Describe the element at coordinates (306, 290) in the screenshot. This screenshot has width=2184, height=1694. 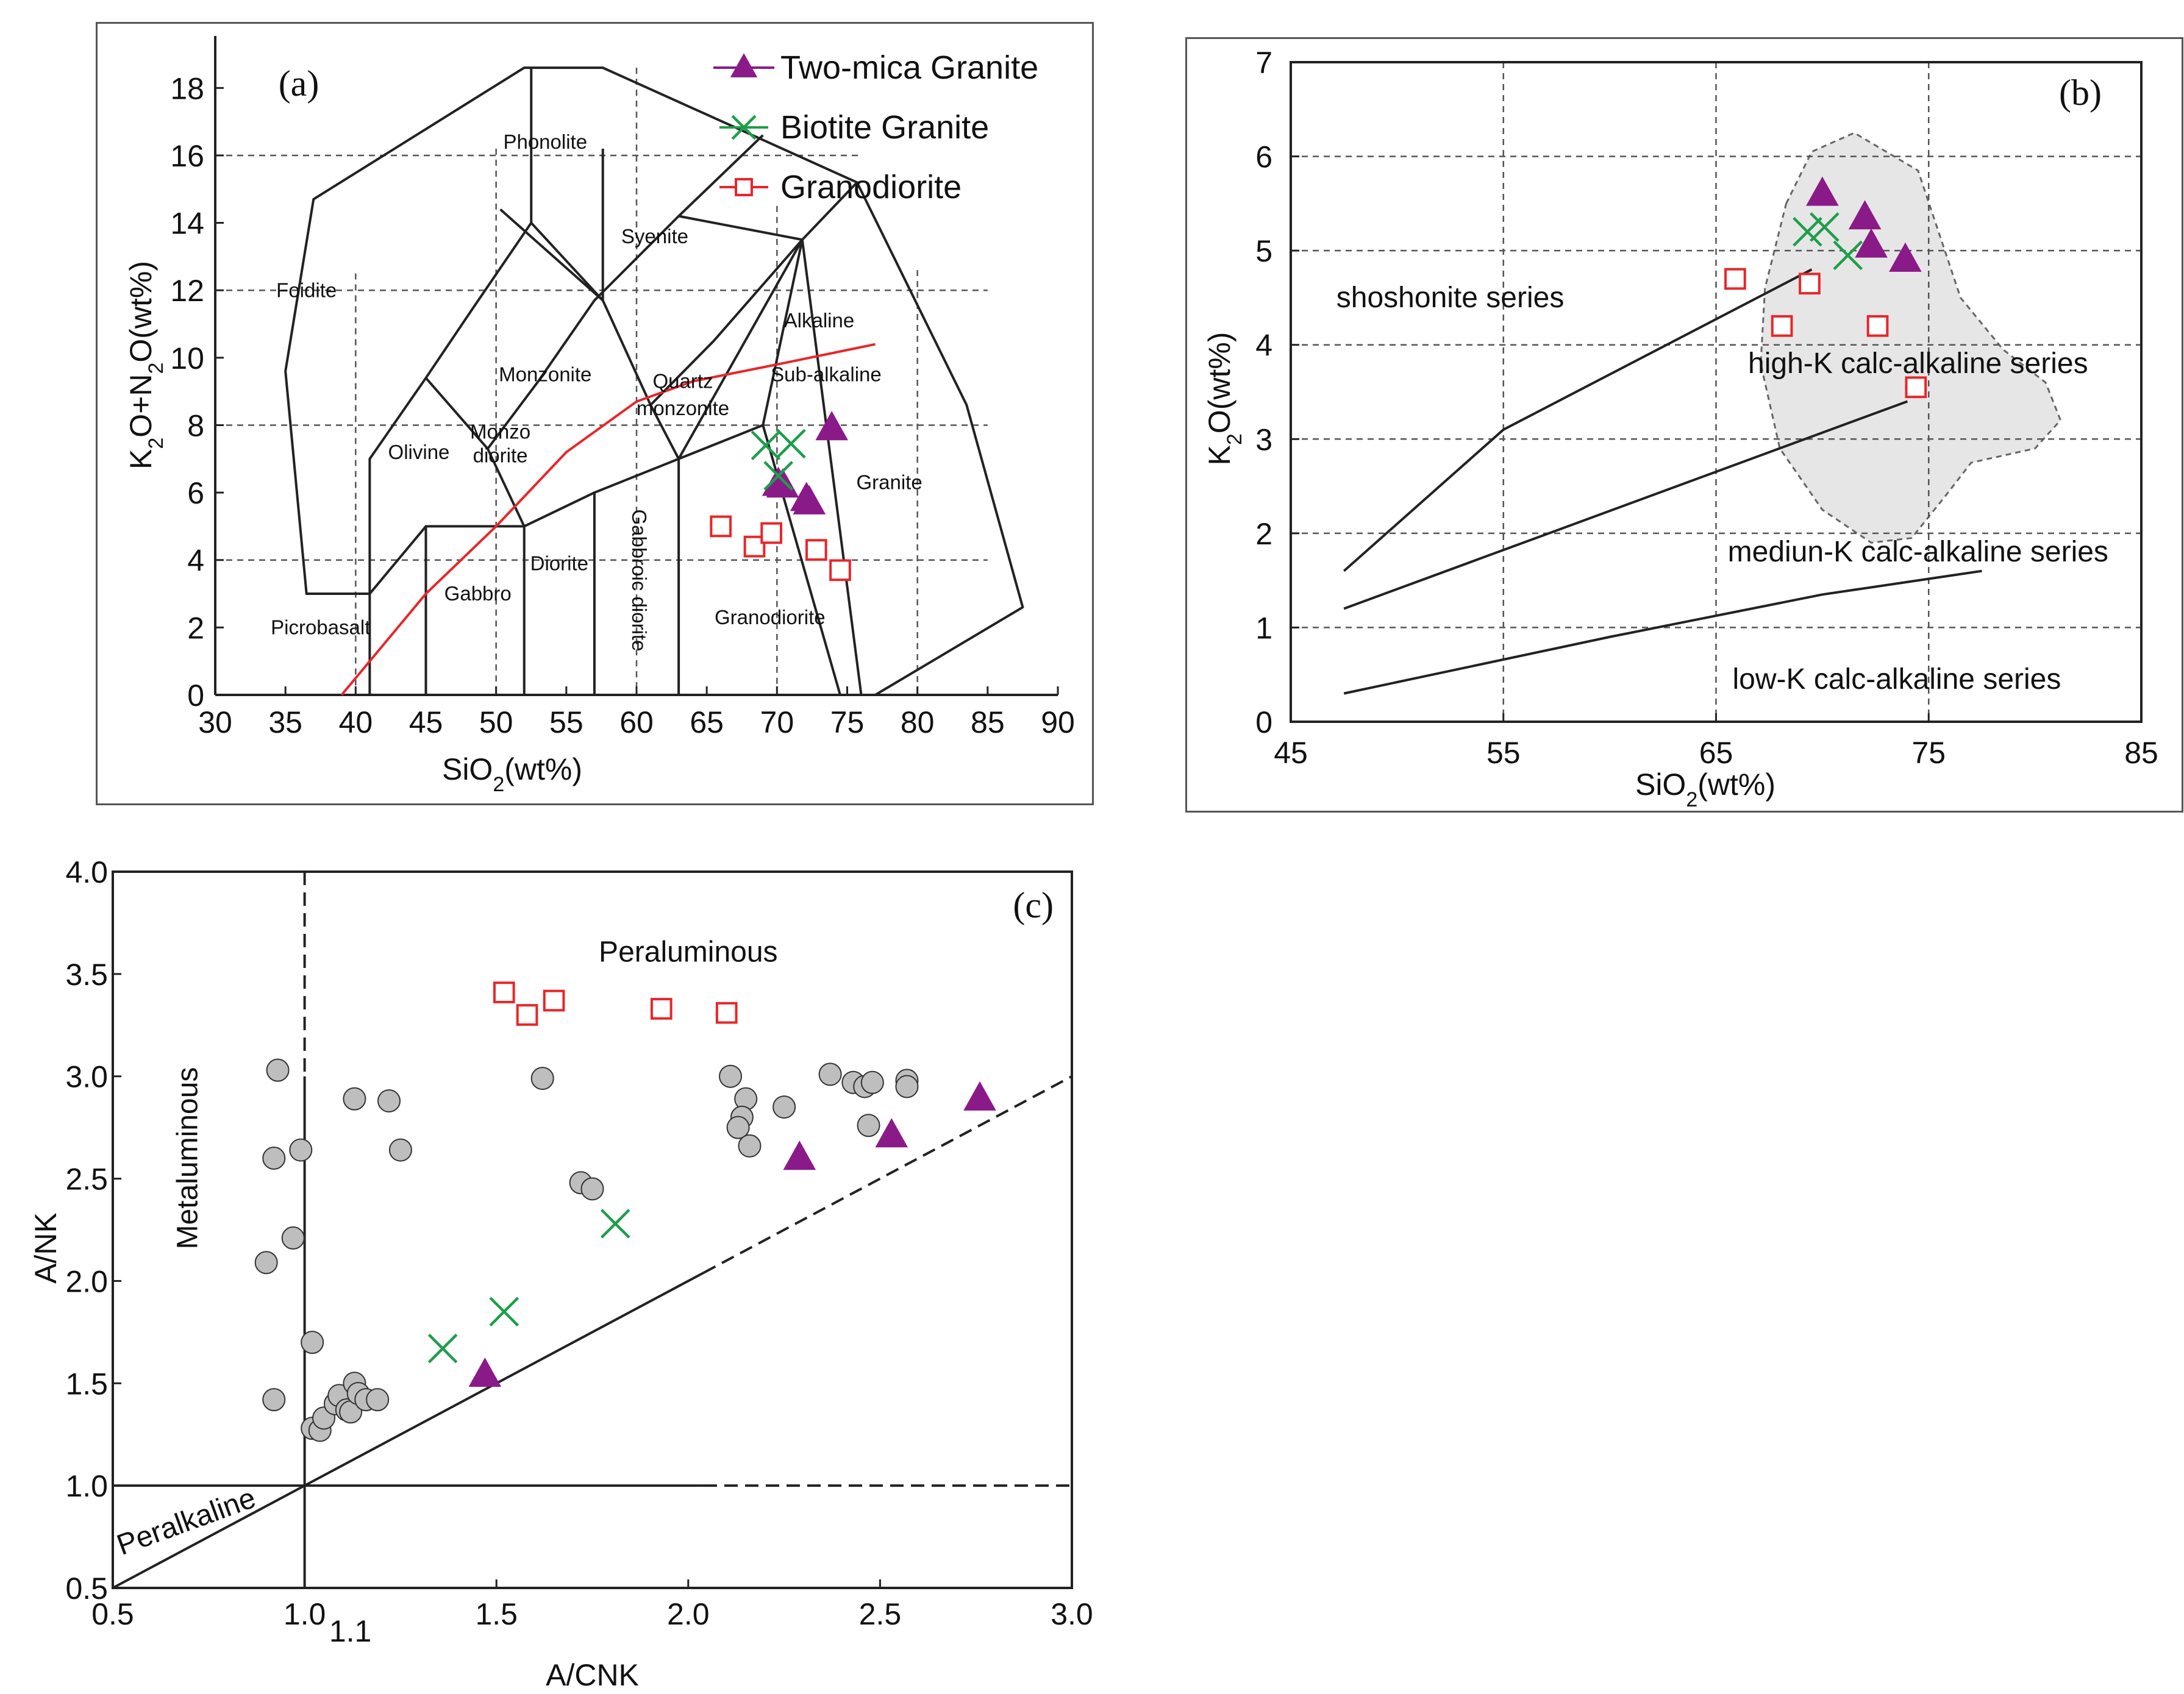
I see `field-label: Foidite` at that location.